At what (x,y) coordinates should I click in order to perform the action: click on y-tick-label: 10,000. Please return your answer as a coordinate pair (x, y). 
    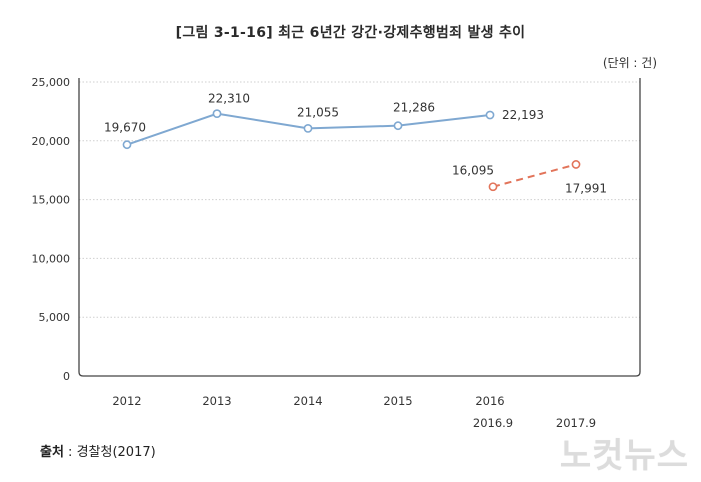
    Looking at the image, I should click on (51, 258).